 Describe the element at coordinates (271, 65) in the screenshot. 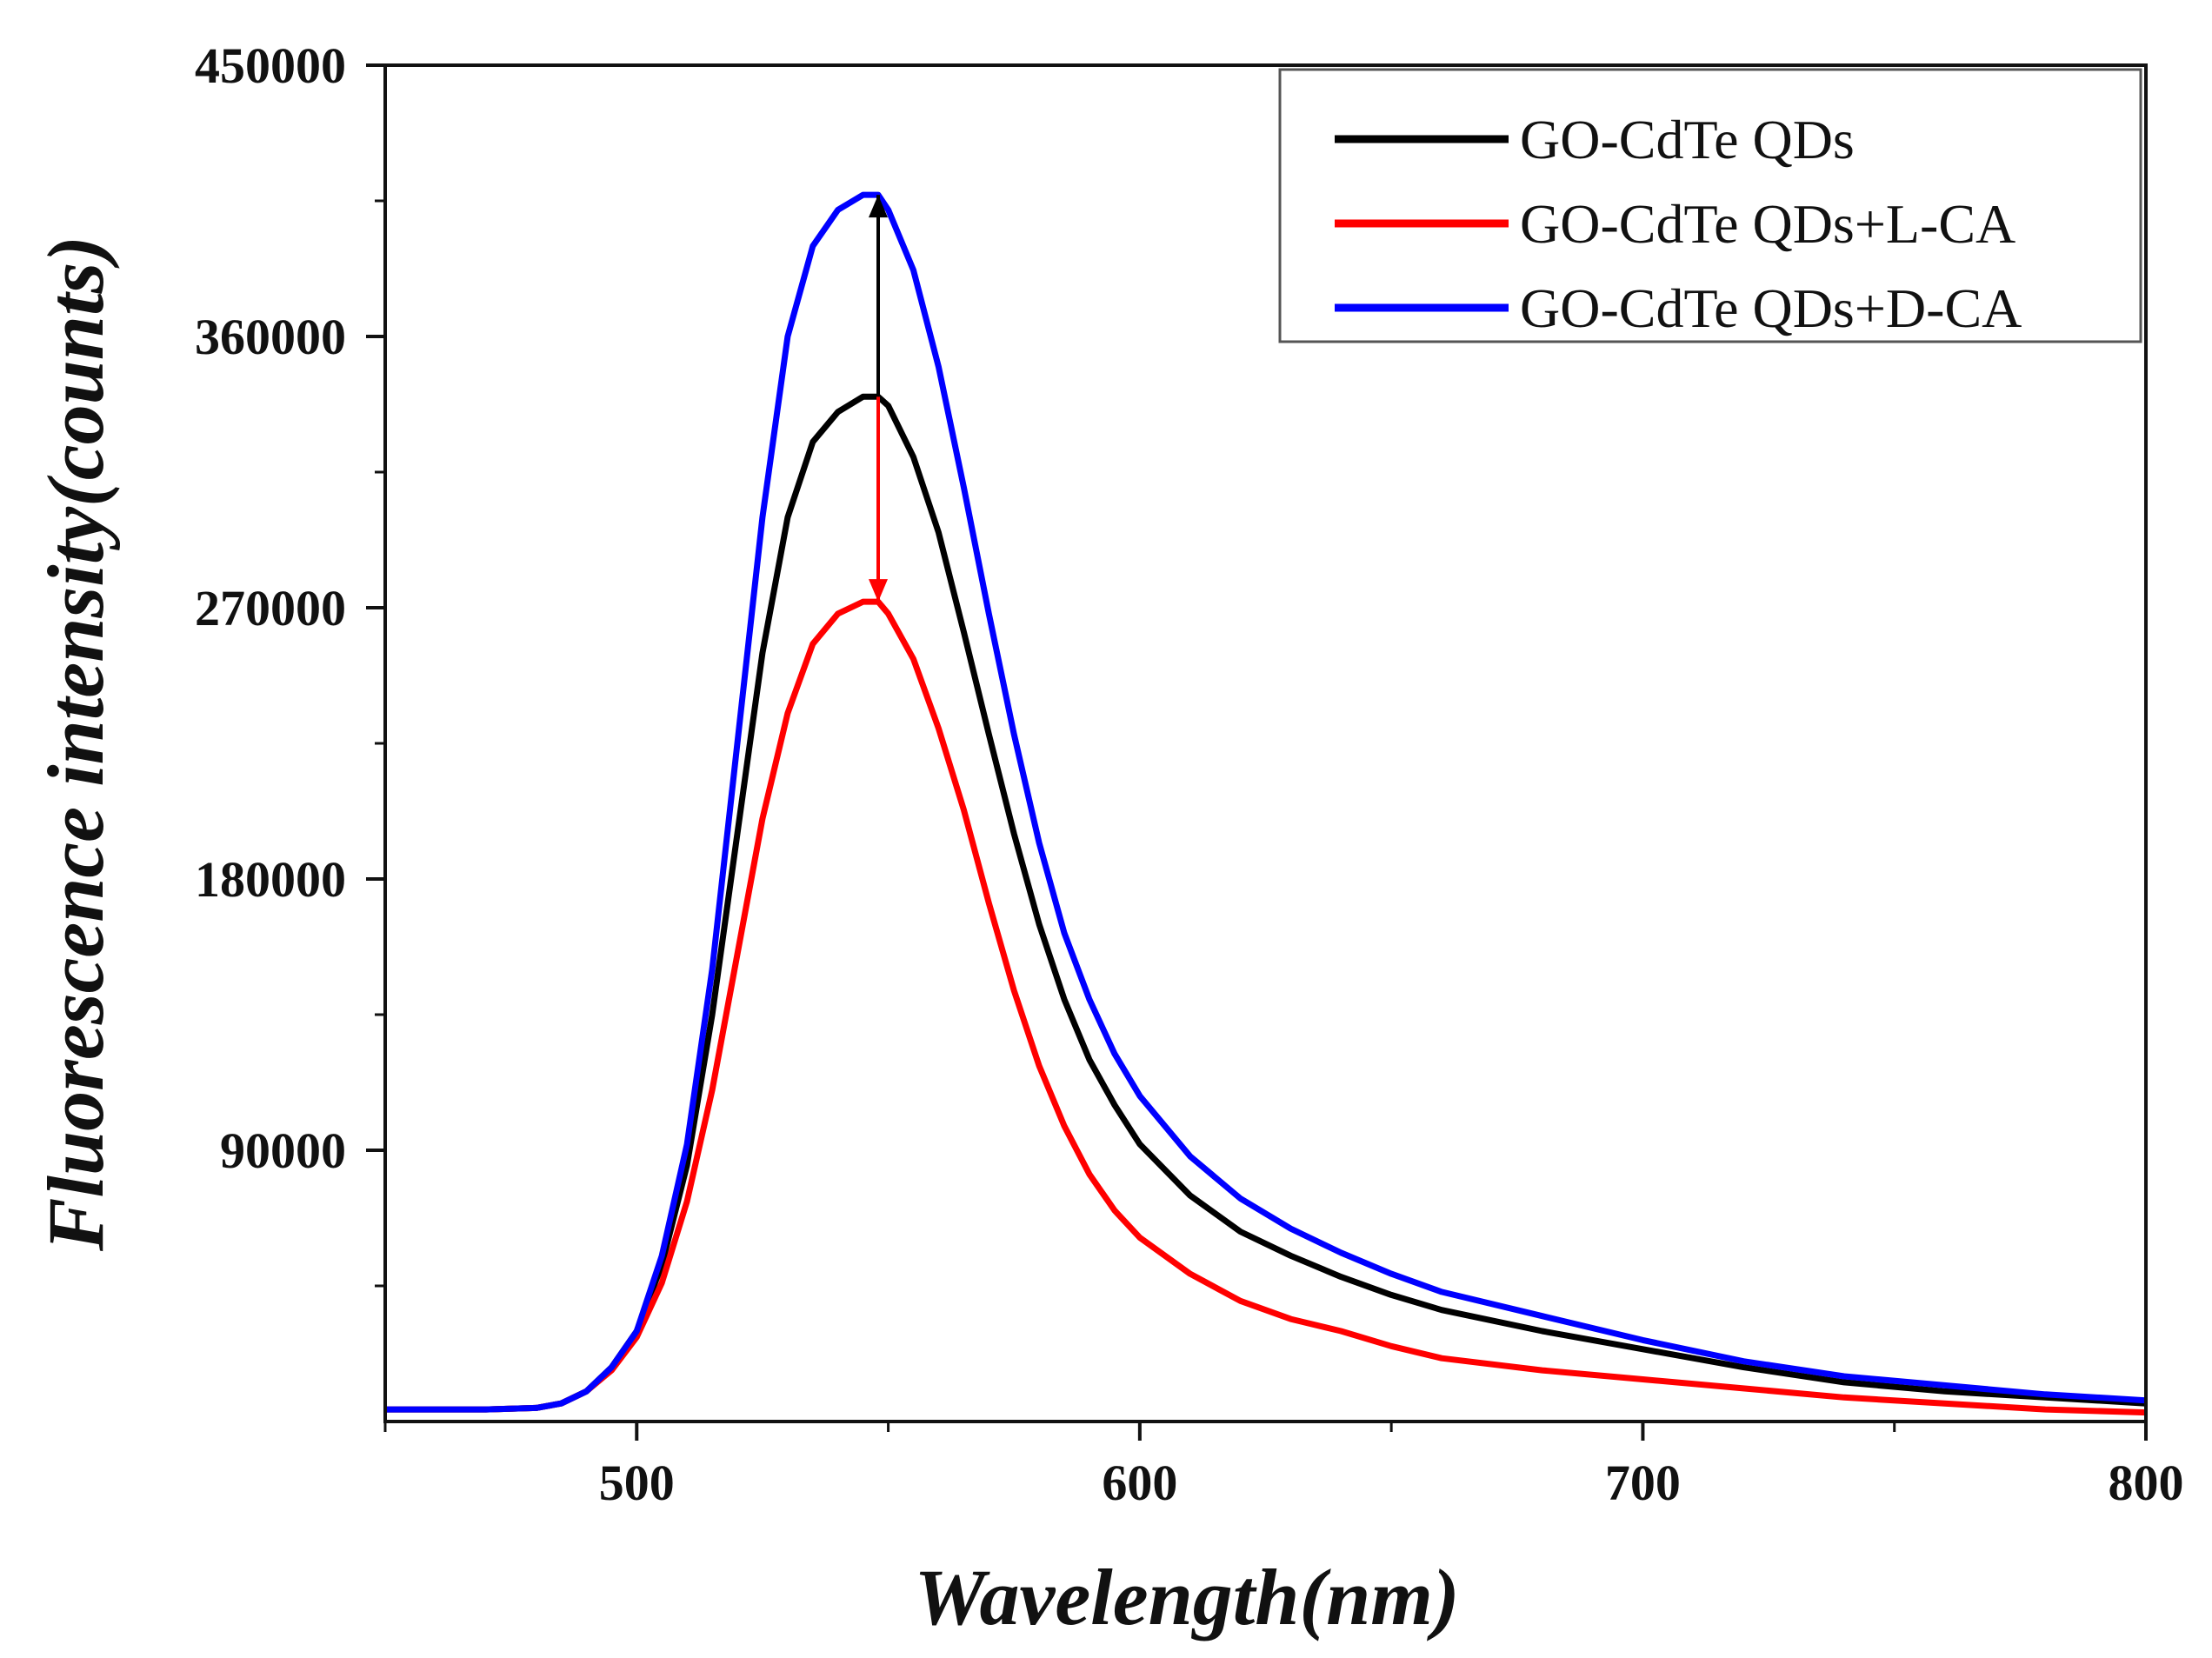

I see `y-tick-label: 450000` at that location.